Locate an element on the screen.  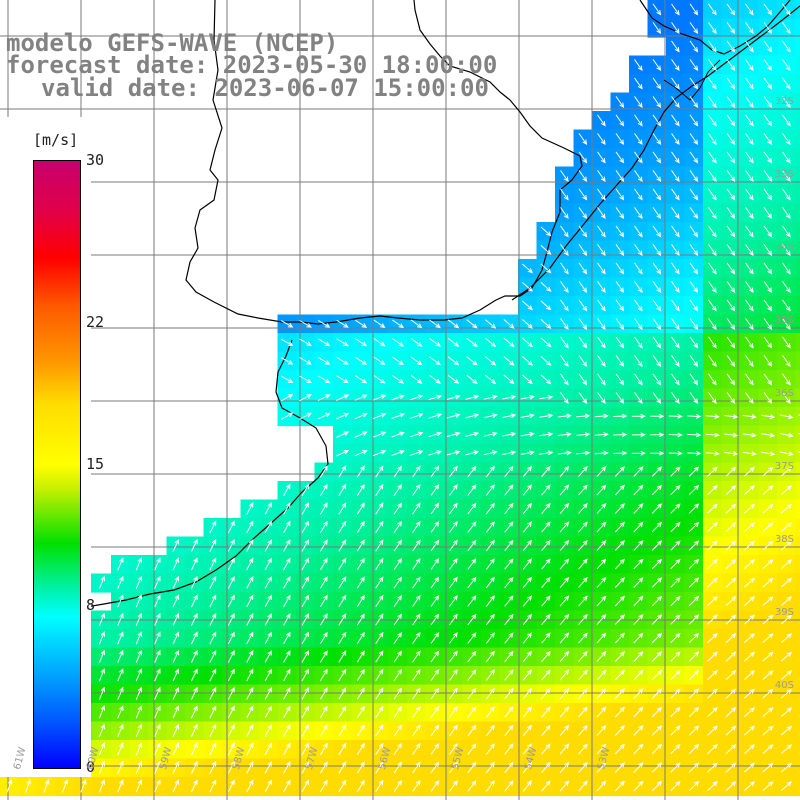
lat-label: 33S is located at coordinates (784, 174).